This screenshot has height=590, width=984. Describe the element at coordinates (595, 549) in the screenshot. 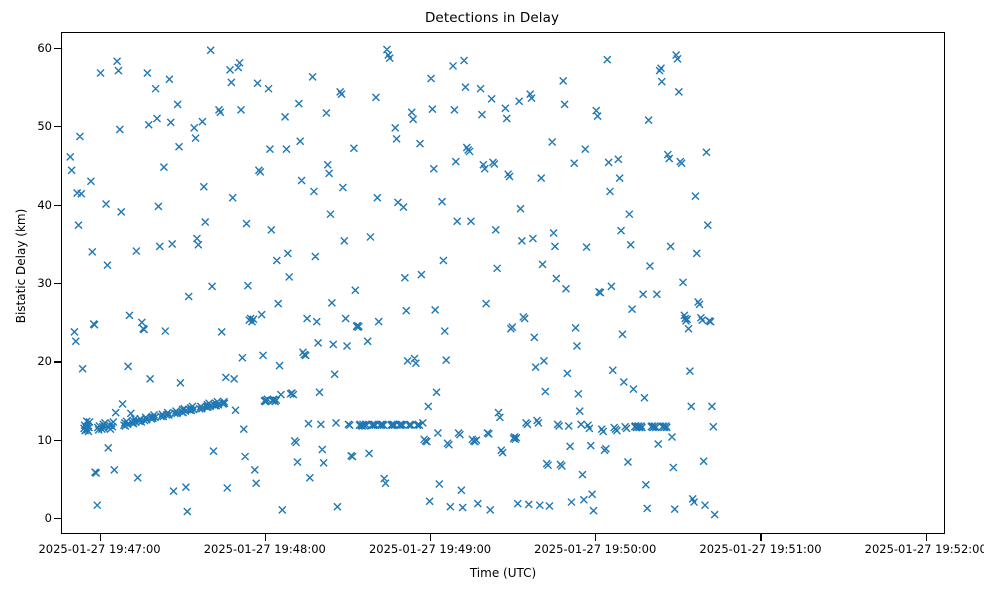

I see `x-tick-label: 2025-01-27 19:50:00` at that location.